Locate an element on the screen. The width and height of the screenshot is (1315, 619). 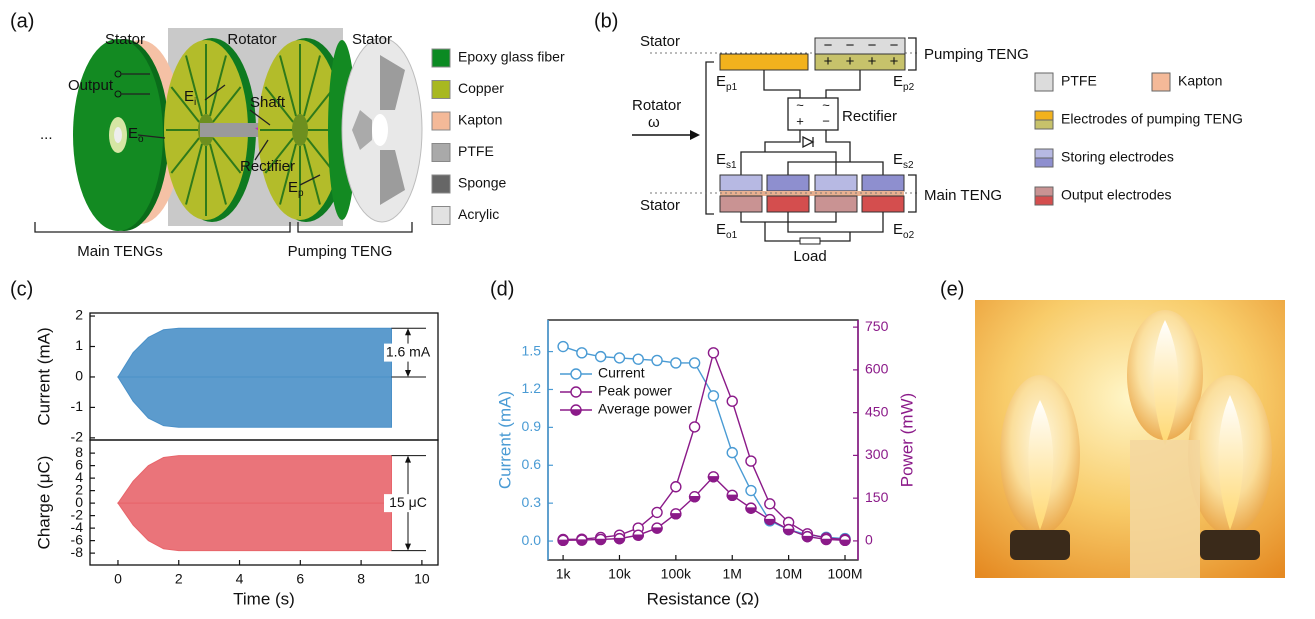
legend-label: Output electrodes is located at coordinates (1116, 195).